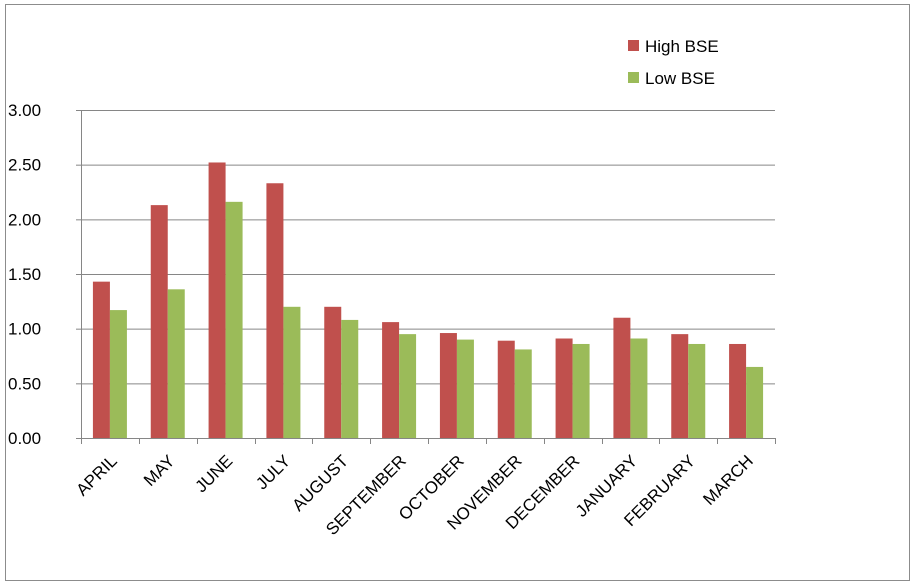 The height and width of the screenshot is (587, 915). Describe the element at coordinates (292, 372) in the screenshot. I see `bar-low-bse-july` at that location.